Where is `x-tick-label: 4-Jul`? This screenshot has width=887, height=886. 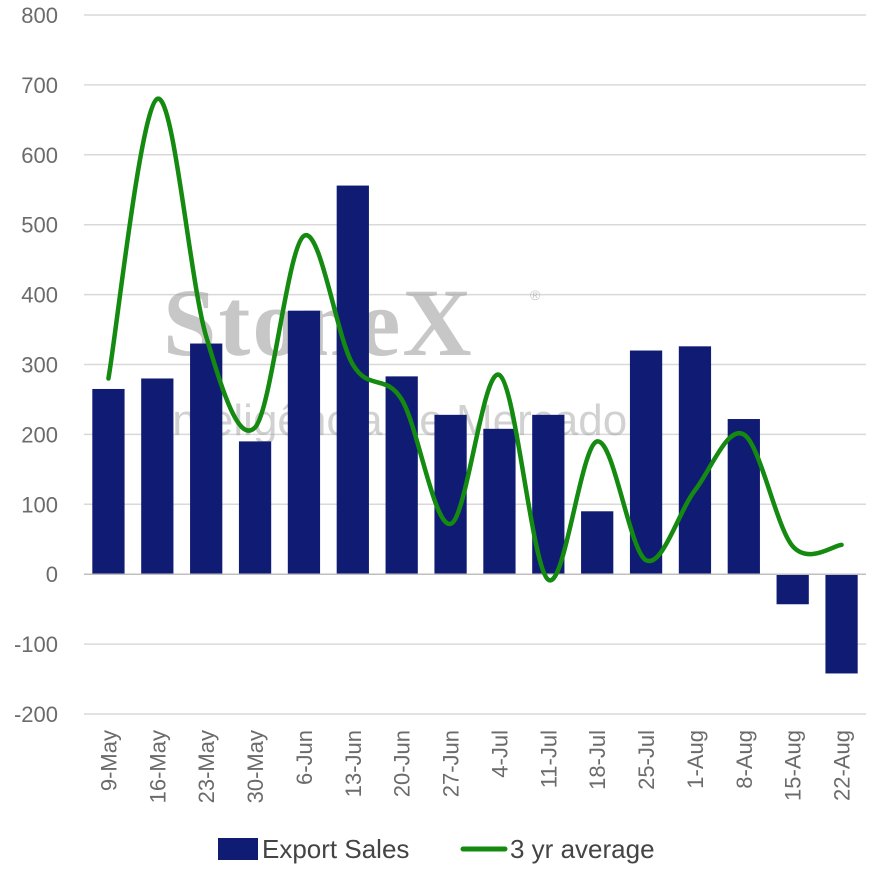 x-tick-label: 4-Jul is located at coordinates (499, 754).